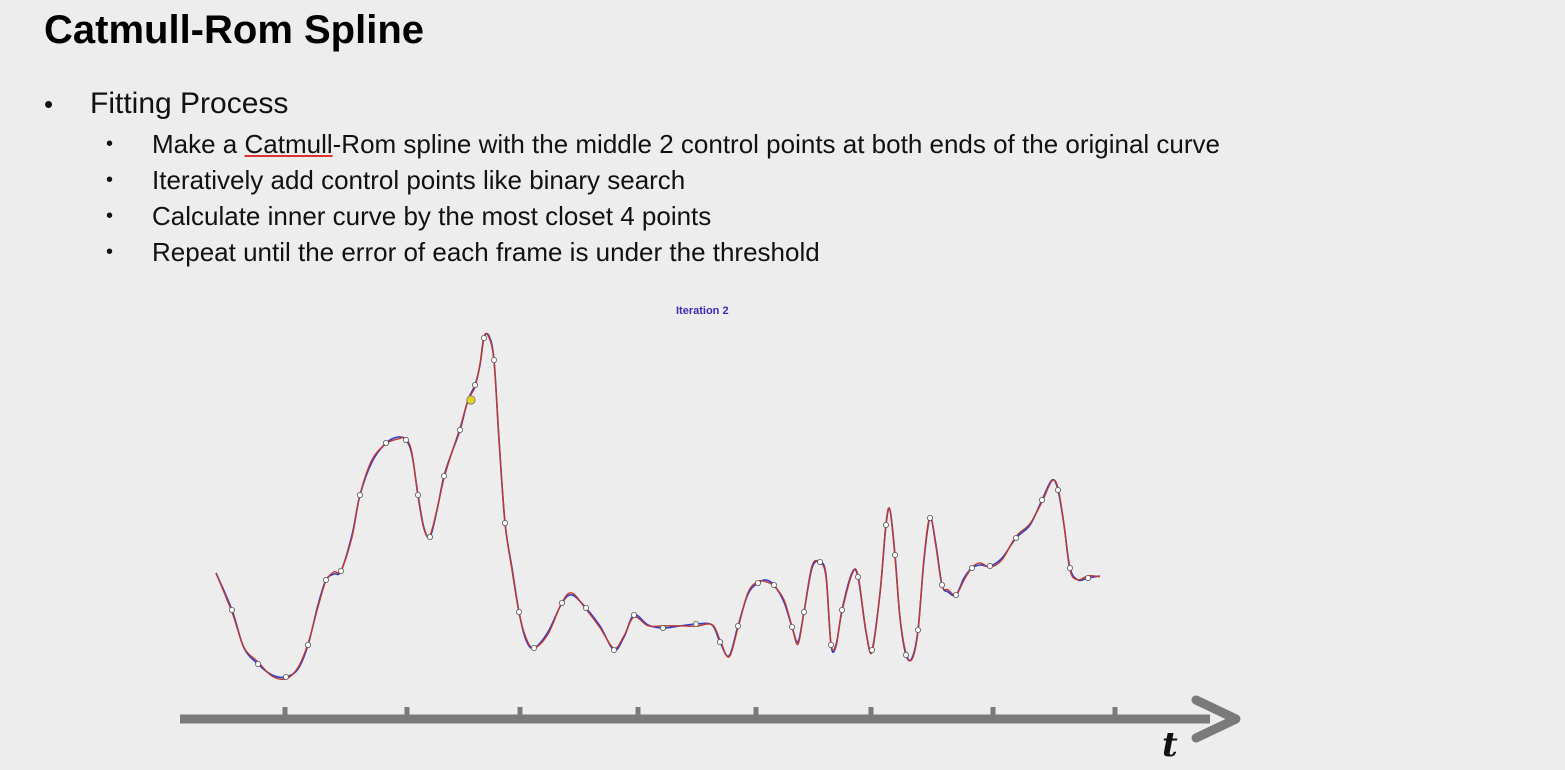  Describe the element at coordinates (1170, 745) in the screenshot. I see `axis-label-t: t` at that location.